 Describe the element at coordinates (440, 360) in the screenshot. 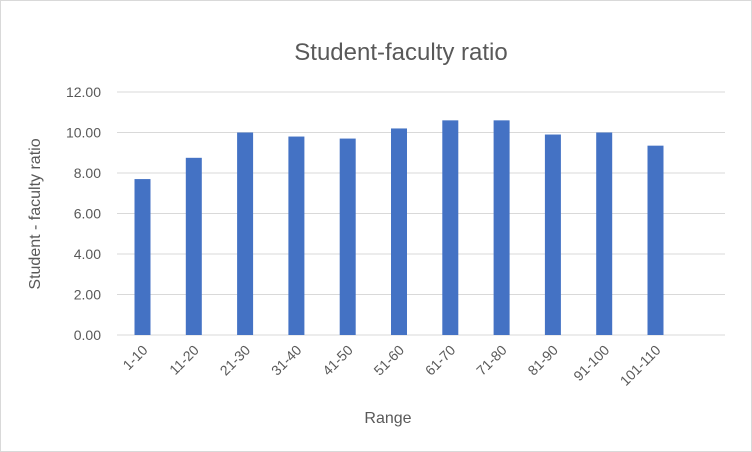

I see `x-tick-label: 61-70` at that location.